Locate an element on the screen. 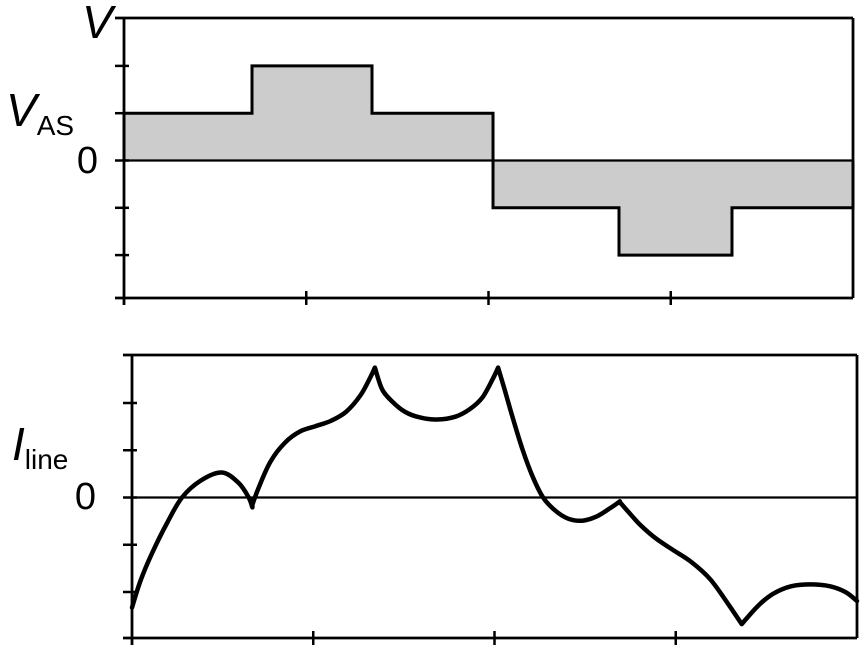 The image size is (861, 645). iline-axis-label-main: I is located at coordinates (18, 444).